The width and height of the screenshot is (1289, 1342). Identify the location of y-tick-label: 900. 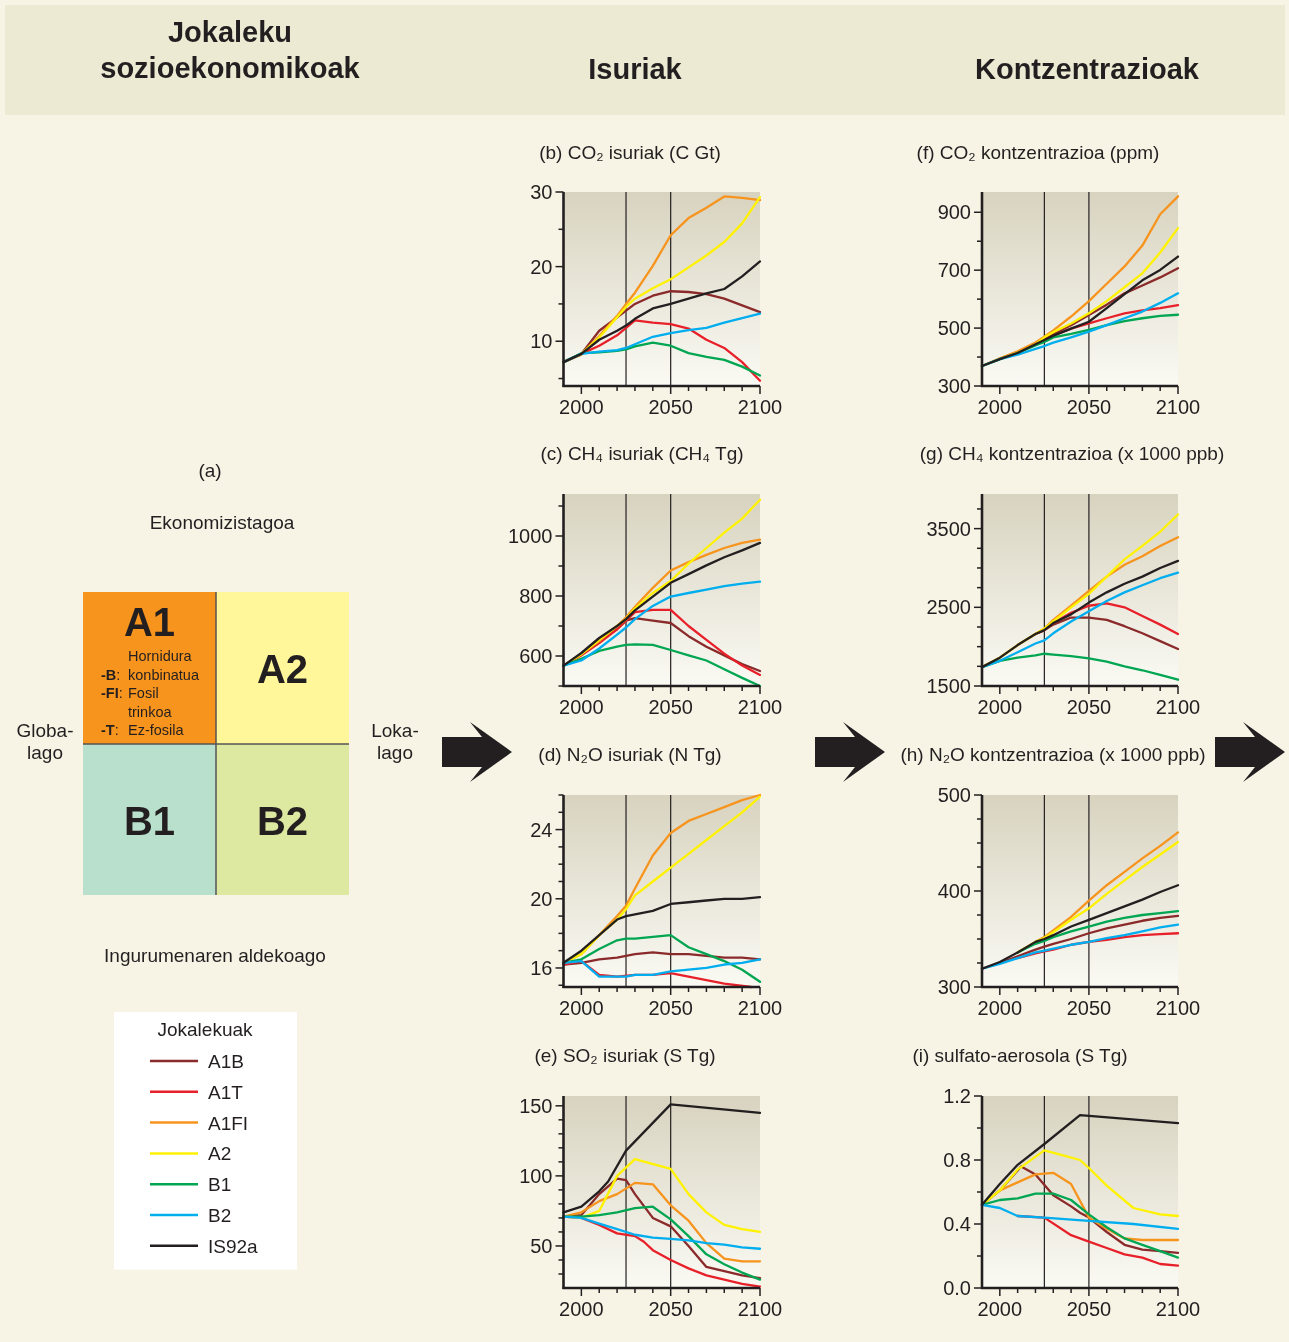
(954, 212).